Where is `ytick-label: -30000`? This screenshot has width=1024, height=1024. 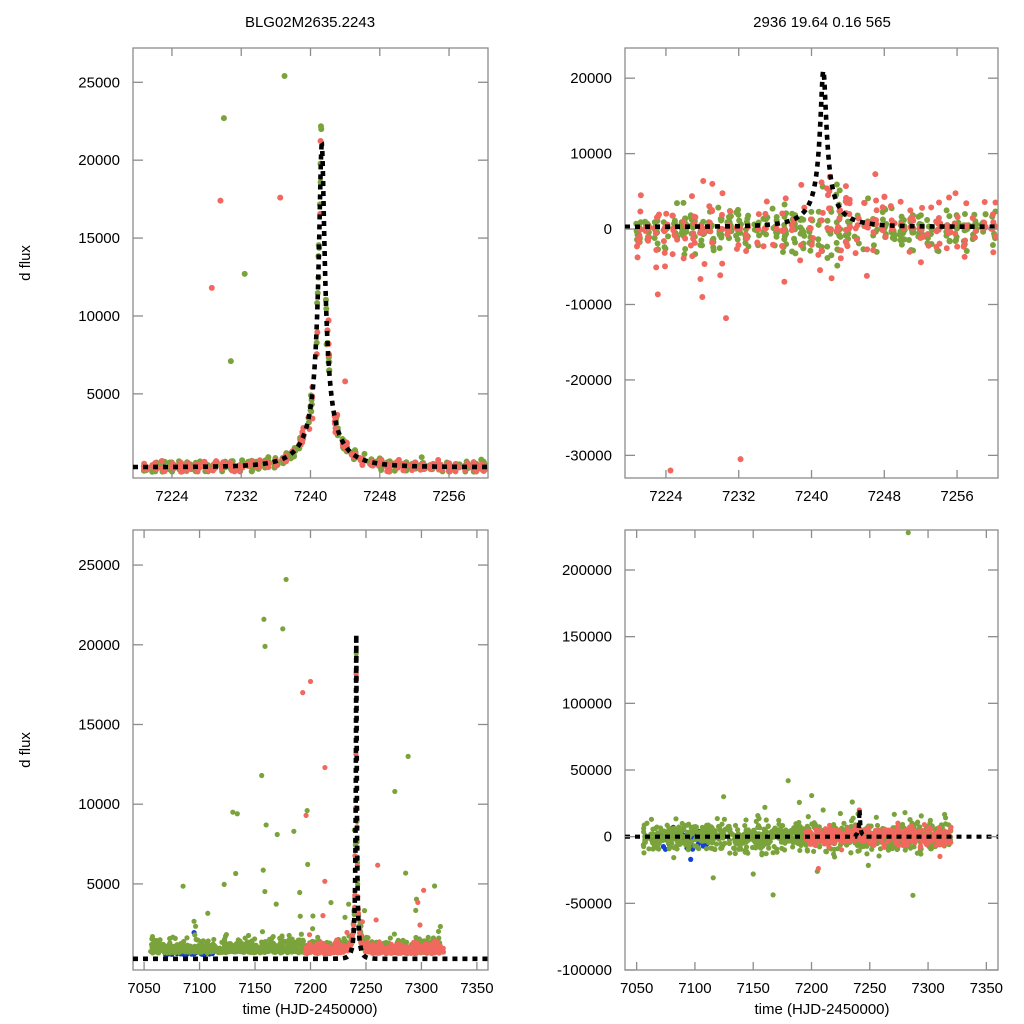
ytick-label: -30000 is located at coordinates (588, 455).